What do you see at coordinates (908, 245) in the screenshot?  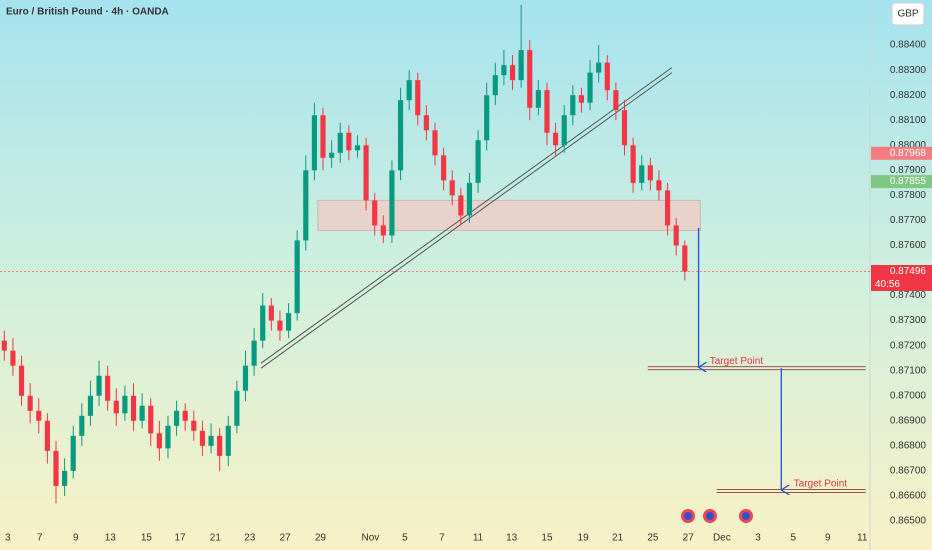 I see `y-tick-label: 0.87600` at bounding box center [908, 245].